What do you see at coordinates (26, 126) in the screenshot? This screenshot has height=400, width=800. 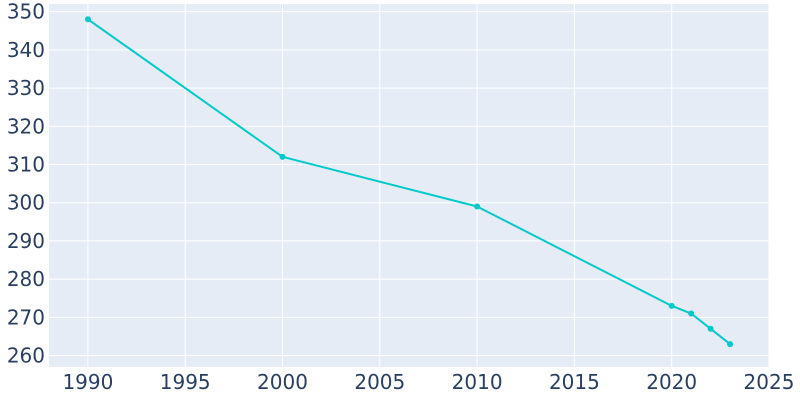 I see `y-tick-label: 320` at bounding box center [26, 126].